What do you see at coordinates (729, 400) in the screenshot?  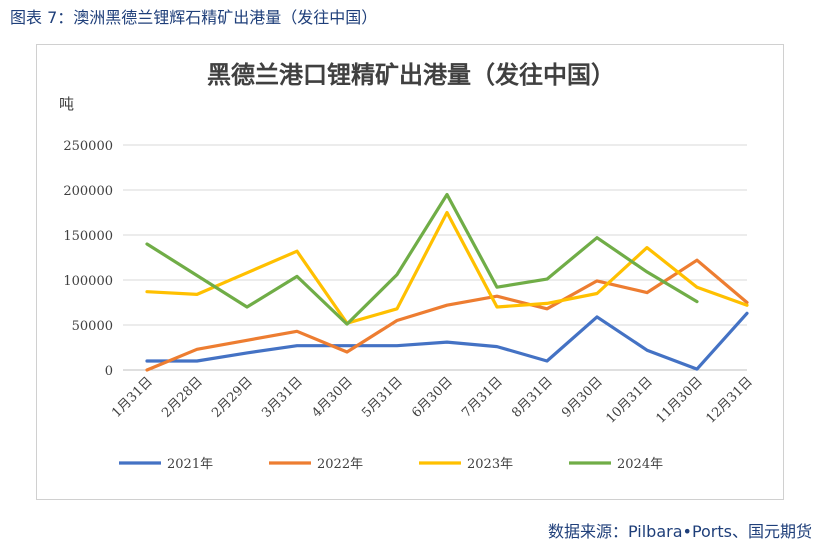 I see `x-tick-label: 12月31日` at bounding box center [729, 400].